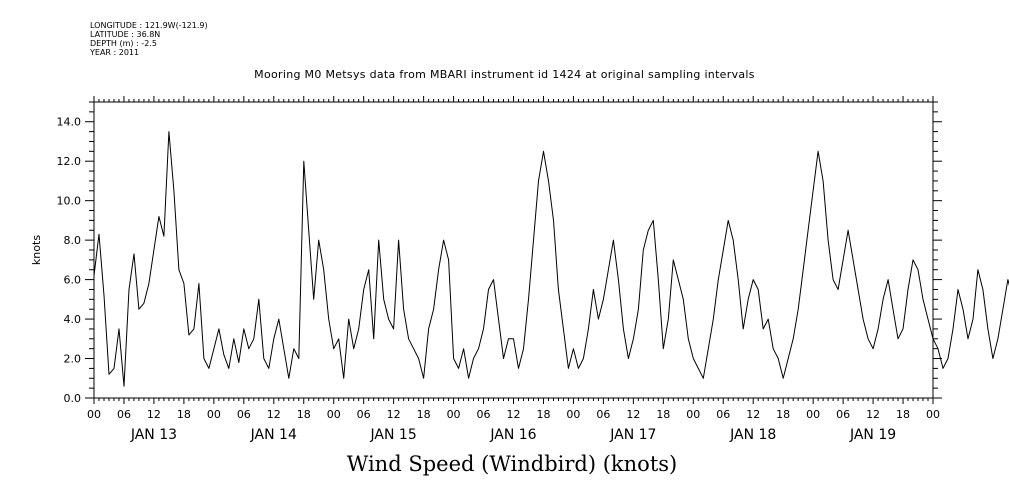  Describe the element at coordinates (36, 250) in the screenshot. I see `y-axis-label: knots` at that location.